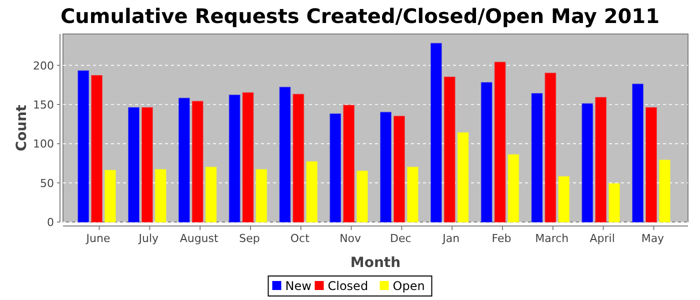  I want to click on x-tick-label: March, so click(552, 238).